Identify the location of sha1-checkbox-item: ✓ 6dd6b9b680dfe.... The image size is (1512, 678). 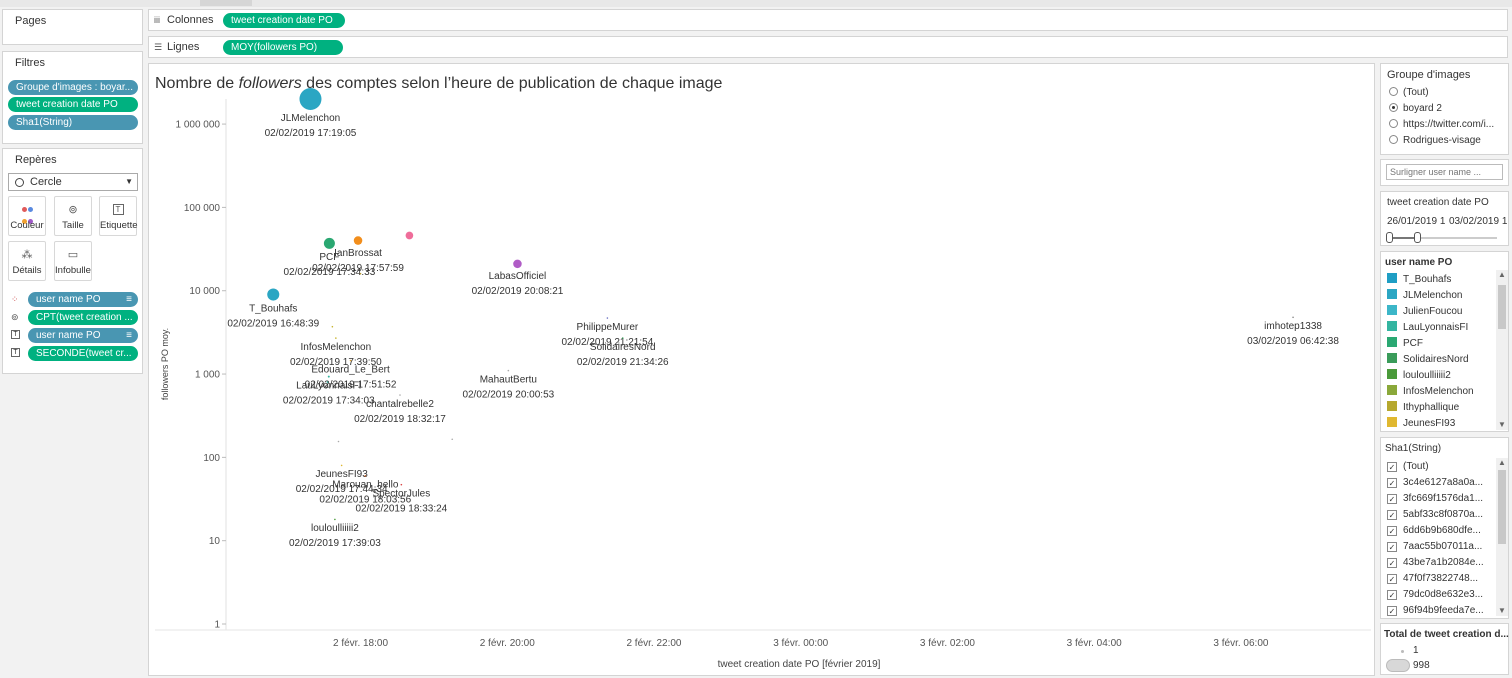
(1434, 530).